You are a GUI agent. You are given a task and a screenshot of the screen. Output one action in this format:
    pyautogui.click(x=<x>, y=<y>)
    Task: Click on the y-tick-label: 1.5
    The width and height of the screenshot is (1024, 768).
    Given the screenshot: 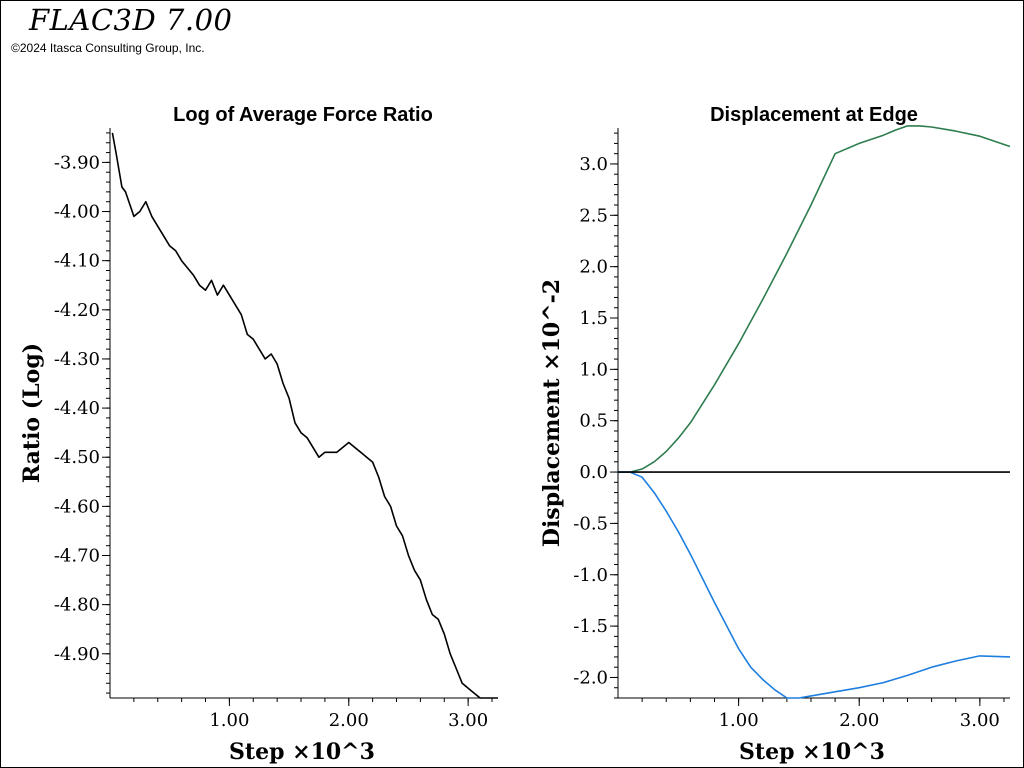 What is the action you would take?
    pyautogui.click(x=593, y=318)
    